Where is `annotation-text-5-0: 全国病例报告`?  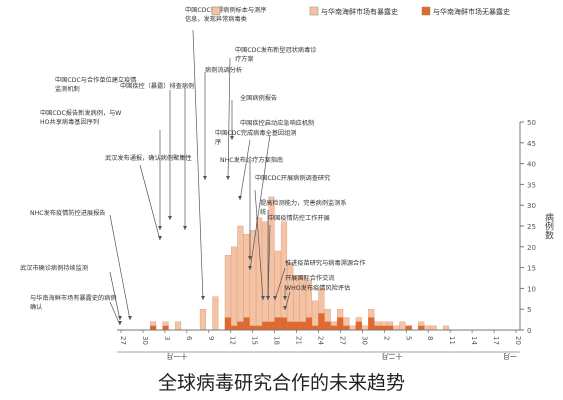 annotation-text-5-0: 全国病例报告 is located at coordinates (258, 98).